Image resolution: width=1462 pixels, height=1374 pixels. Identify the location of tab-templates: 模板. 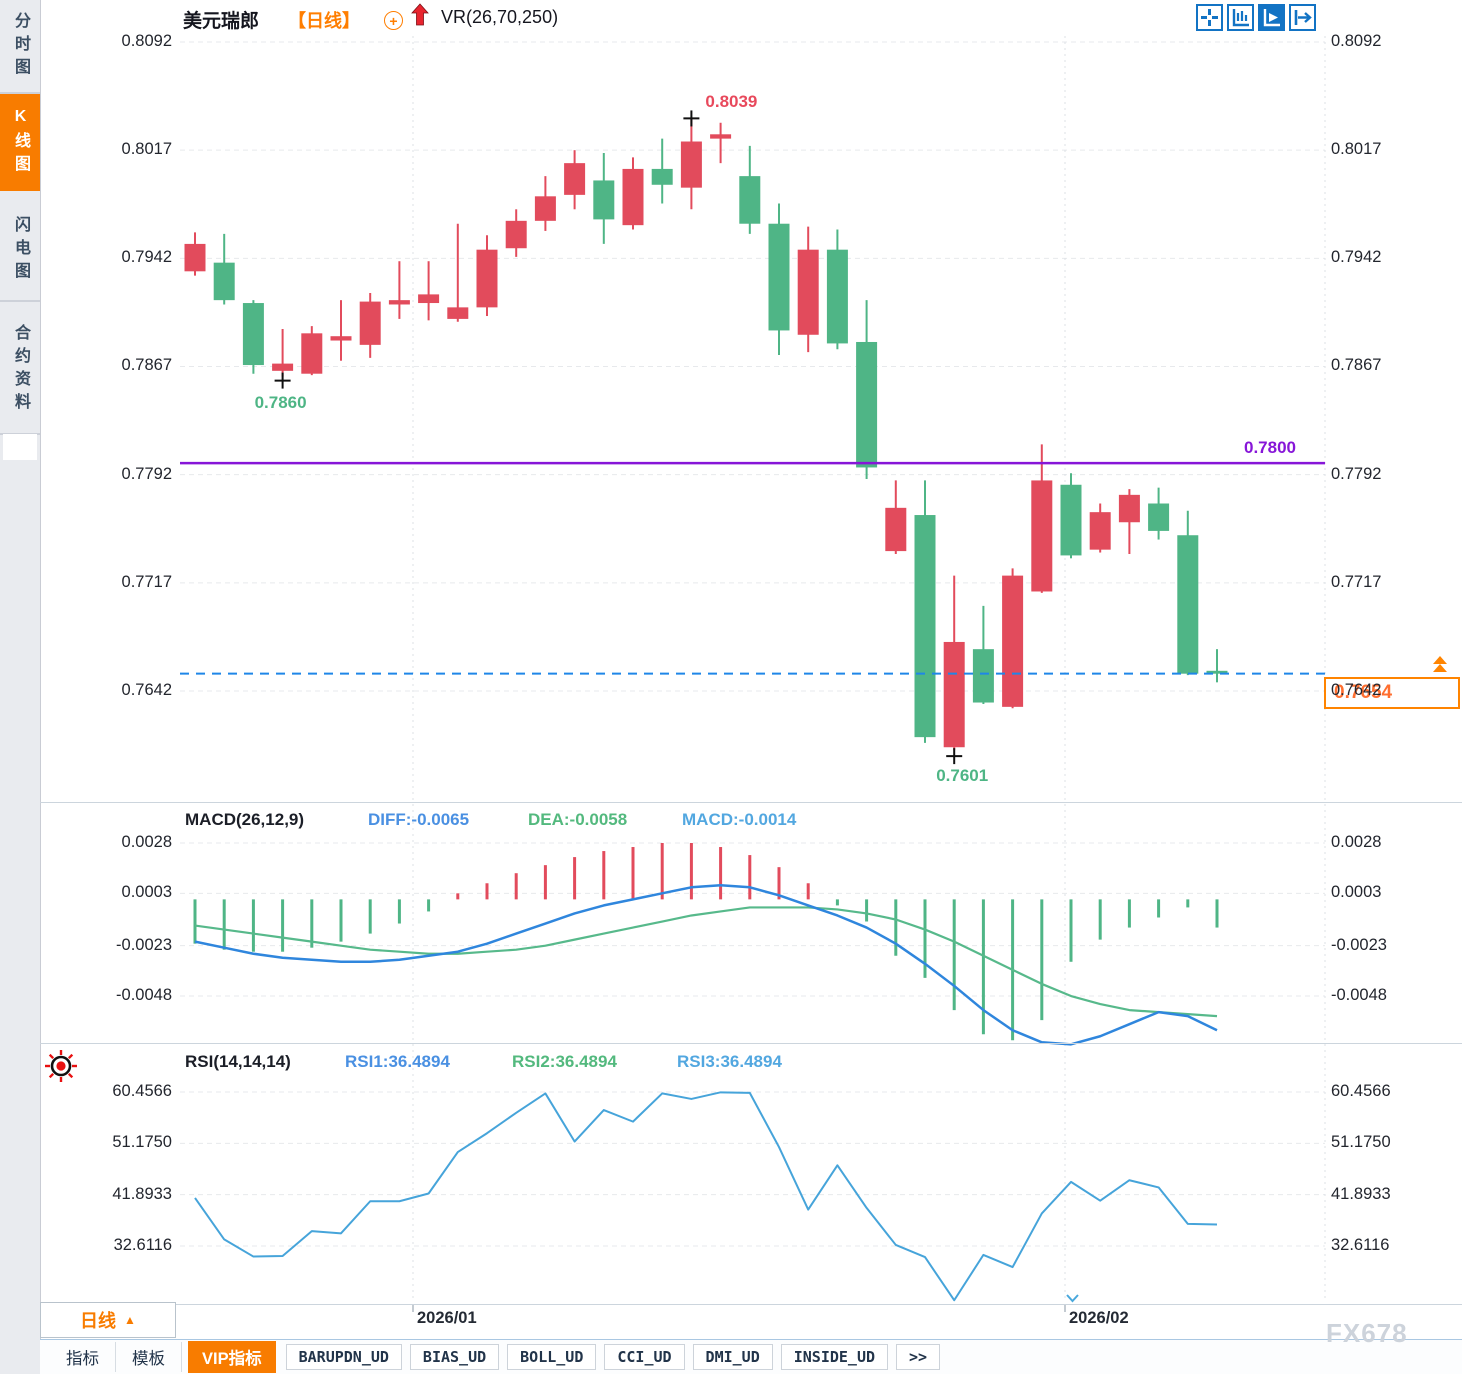
(149, 1357).